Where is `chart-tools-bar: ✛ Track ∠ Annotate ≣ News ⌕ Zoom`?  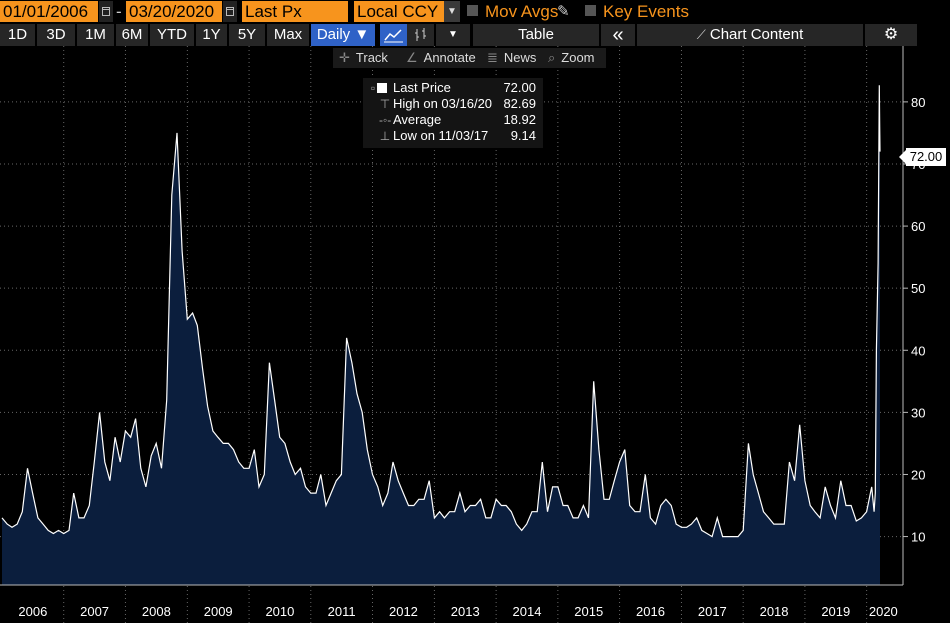
chart-tools-bar: ✛ Track ∠ Annotate ≣ News ⌕ Zoom is located at coordinates (469, 58).